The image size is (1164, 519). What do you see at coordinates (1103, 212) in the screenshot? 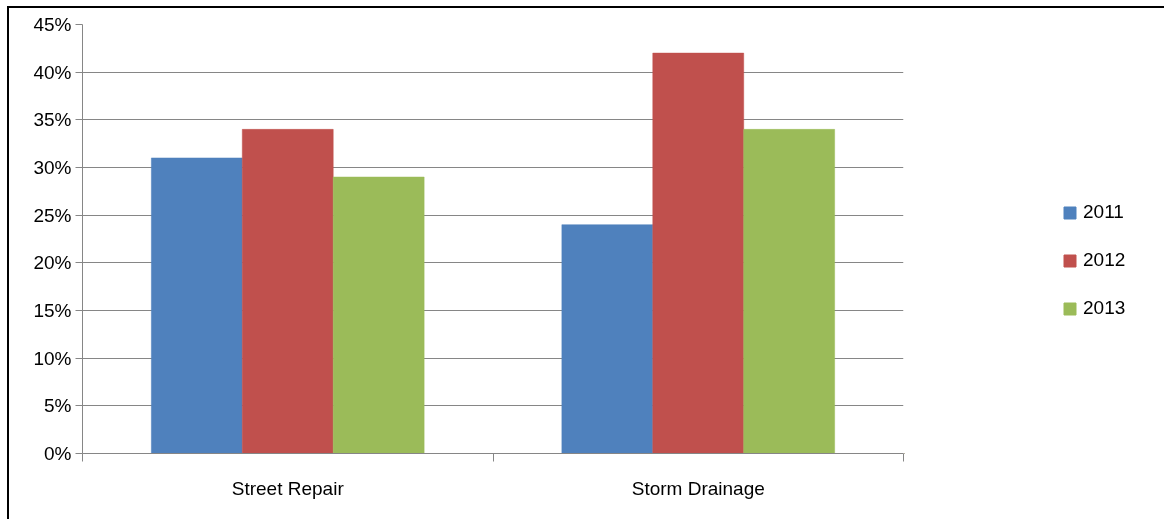
I see `legend-label: 2011` at bounding box center [1103, 212].